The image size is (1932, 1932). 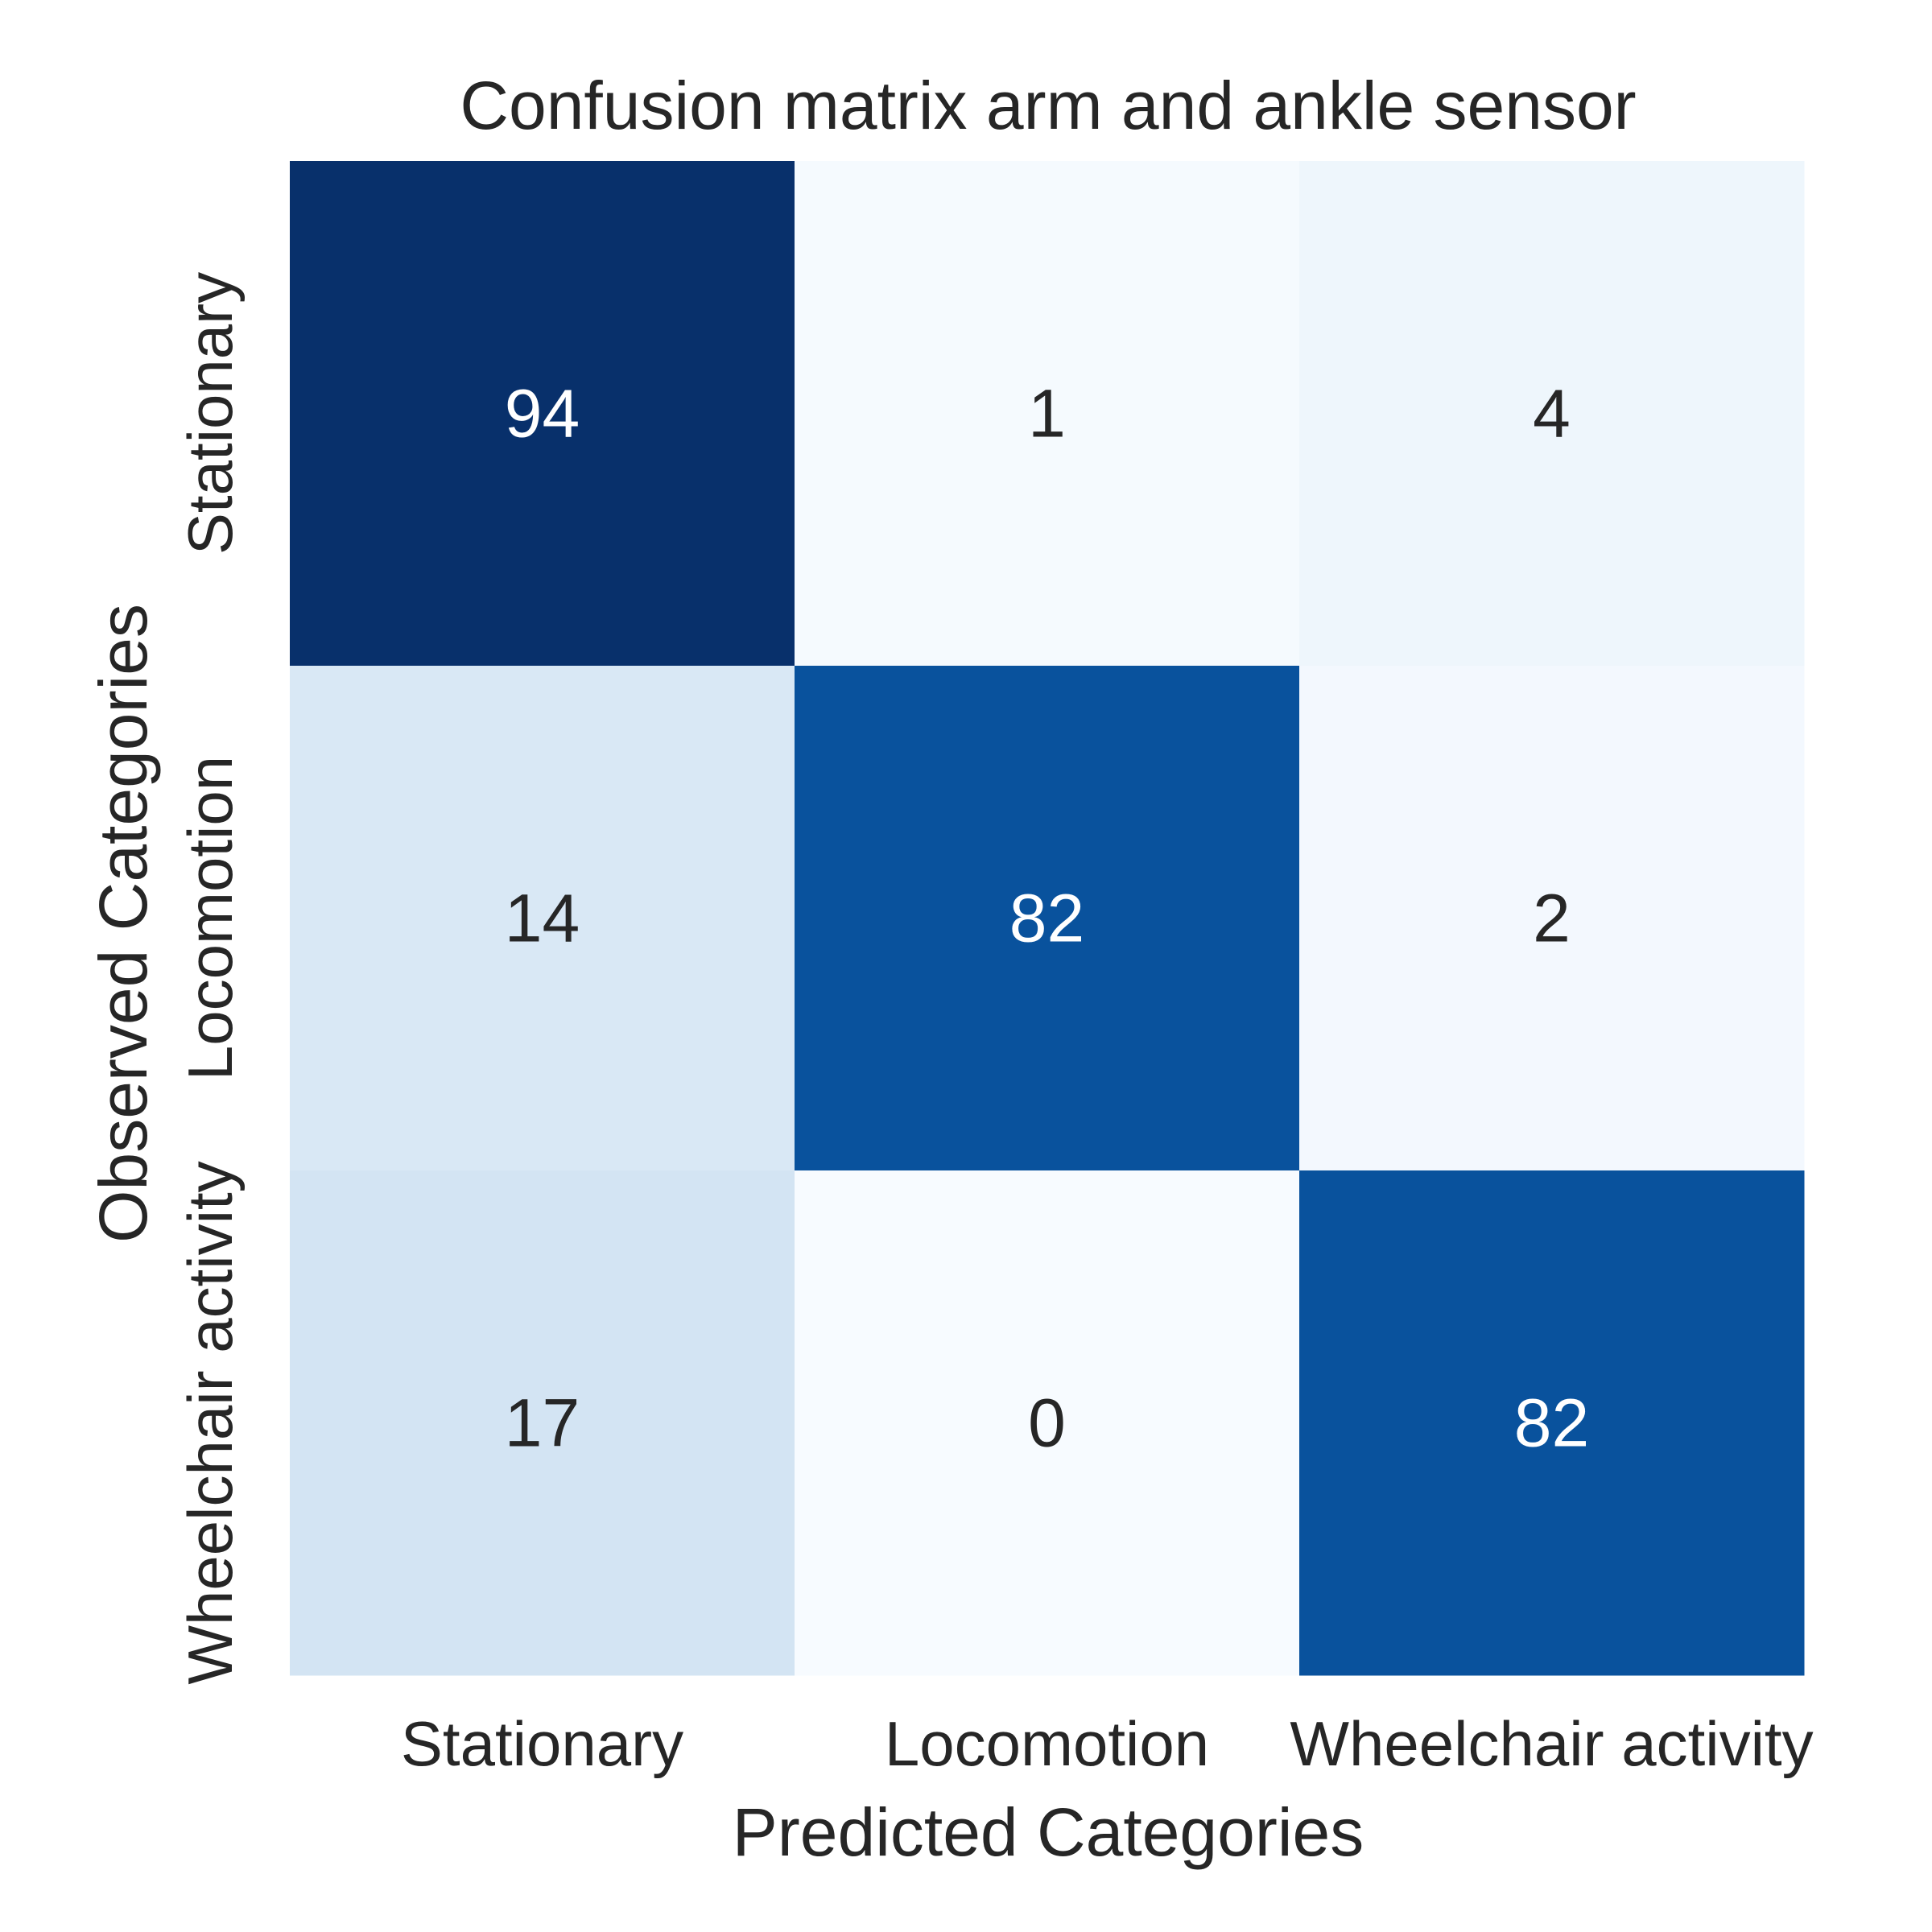 I want to click on heatmap-cell-r2-c2, so click(x=1552, y=1423).